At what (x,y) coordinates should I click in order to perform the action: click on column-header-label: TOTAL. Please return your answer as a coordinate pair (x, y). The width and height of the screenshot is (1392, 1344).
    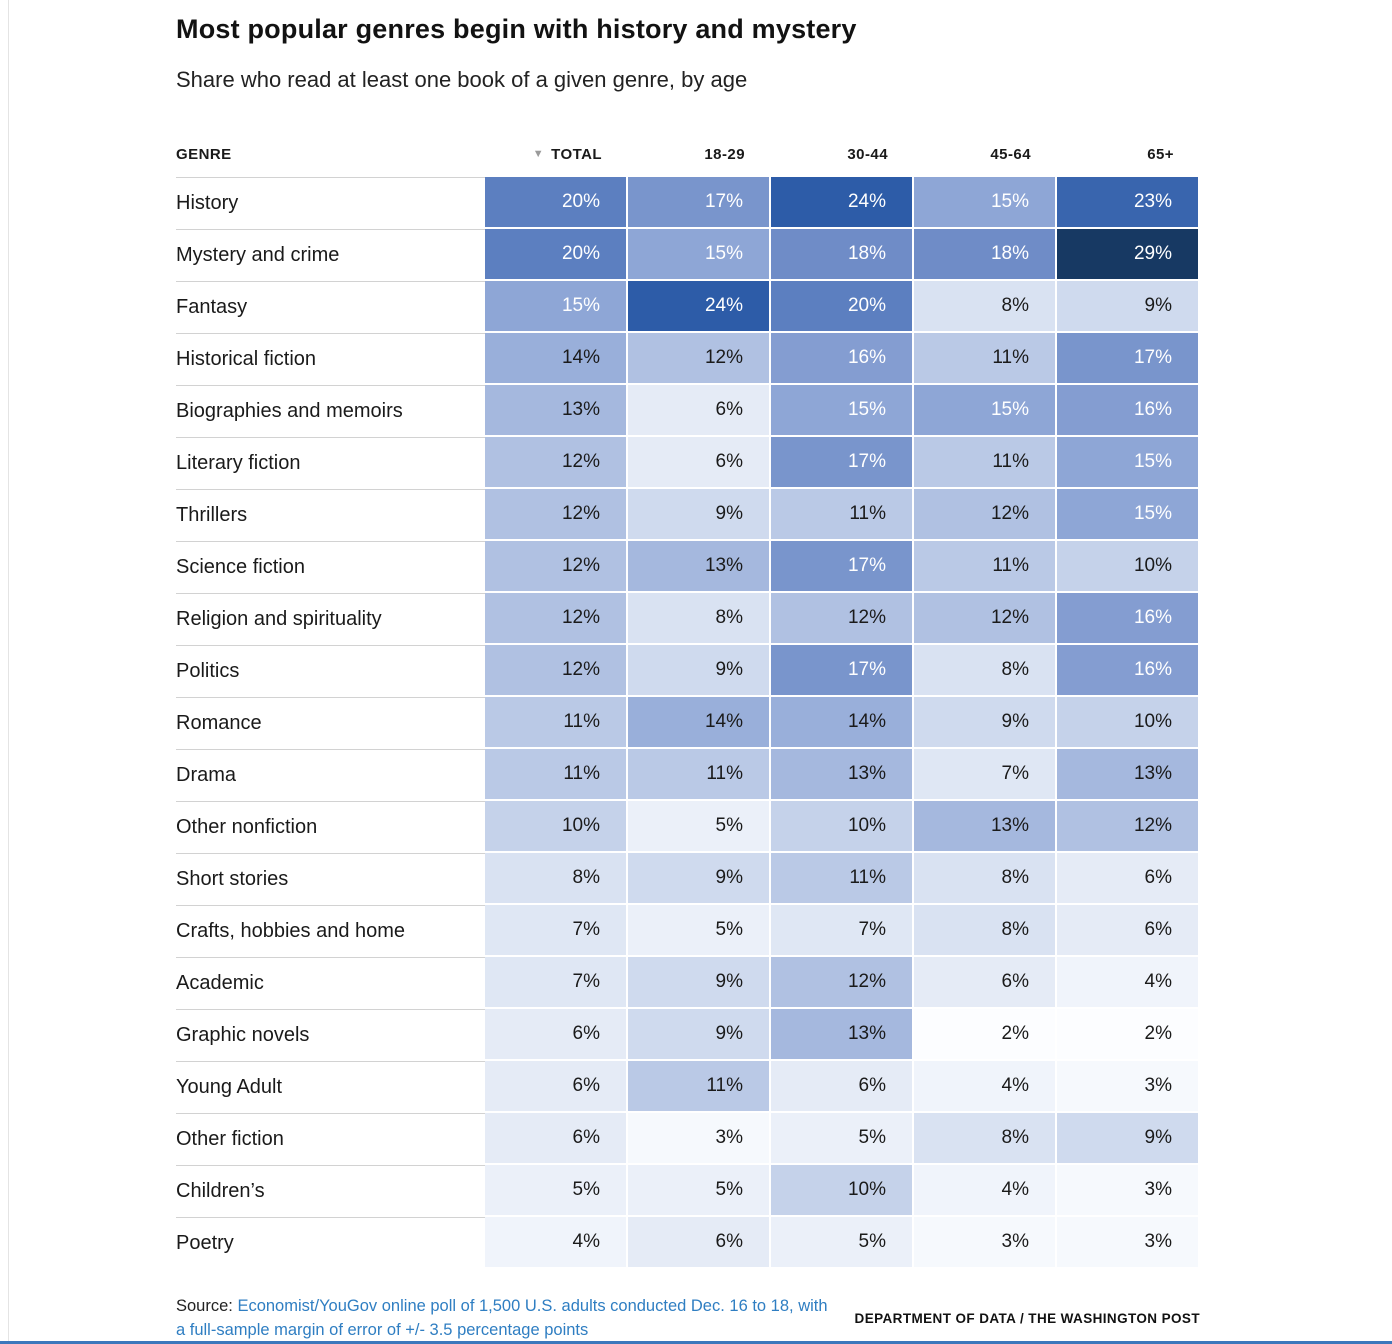
    Looking at the image, I should click on (576, 154).